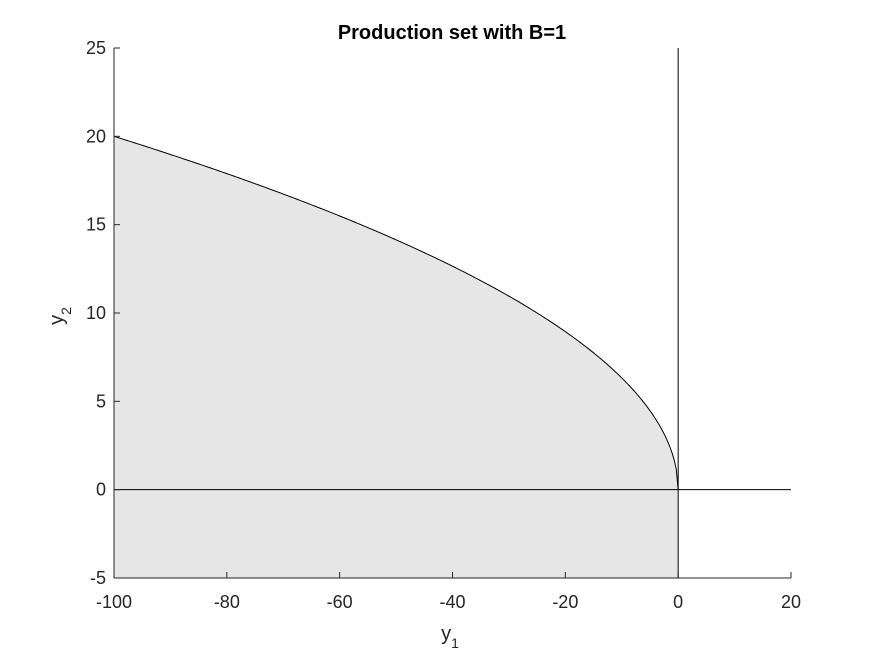 Image resolution: width=875 pixels, height=656 pixels. I want to click on y-tick-label: 0, so click(101, 490).